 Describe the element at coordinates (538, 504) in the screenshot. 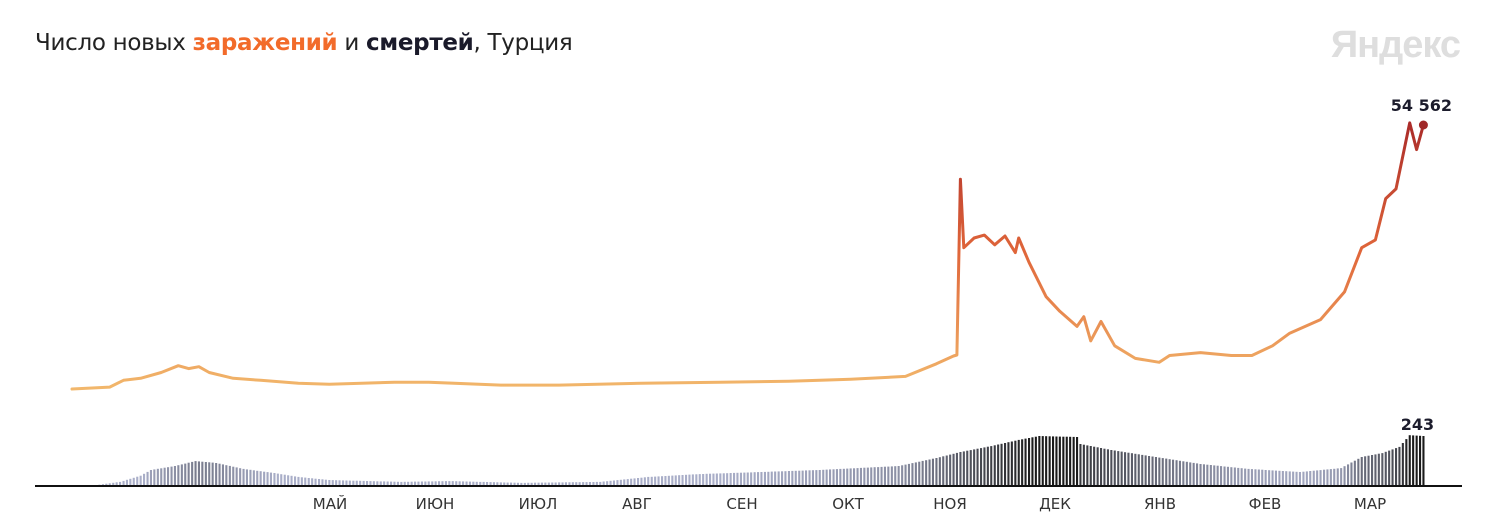

I see `x-tick-label: ИЮЛ` at that location.